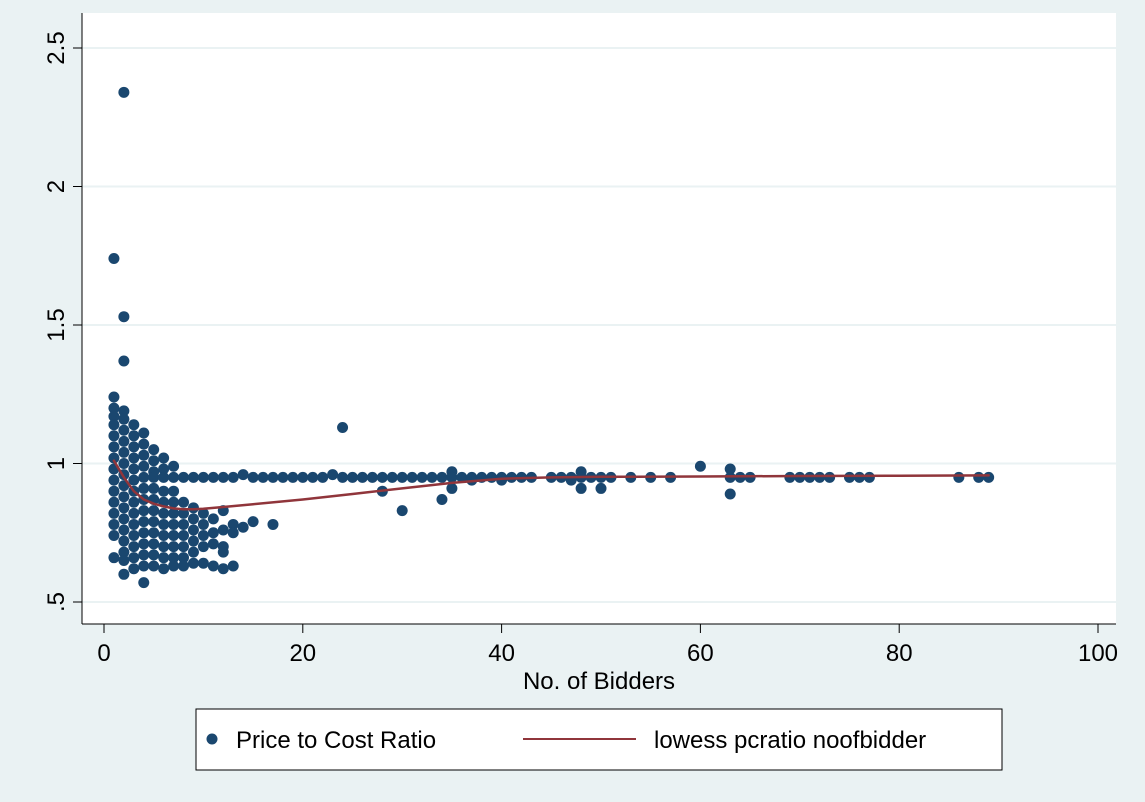  I want to click on y-tick-label-4: 2.5, so click(56, 47).